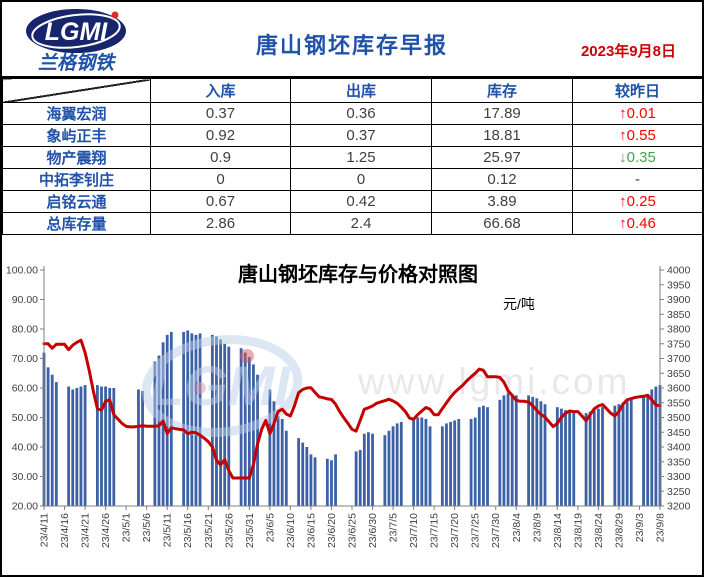 This screenshot has width=704, height=577. Describe the element at coordinates (22, 271) in the screenshot. I see `left-axis-label: 100.00` at that location.